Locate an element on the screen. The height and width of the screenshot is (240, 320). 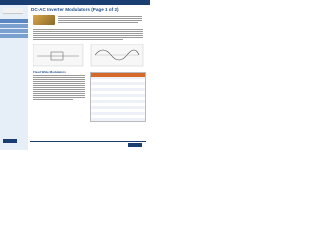
figures is located at coordinates (88, 55).